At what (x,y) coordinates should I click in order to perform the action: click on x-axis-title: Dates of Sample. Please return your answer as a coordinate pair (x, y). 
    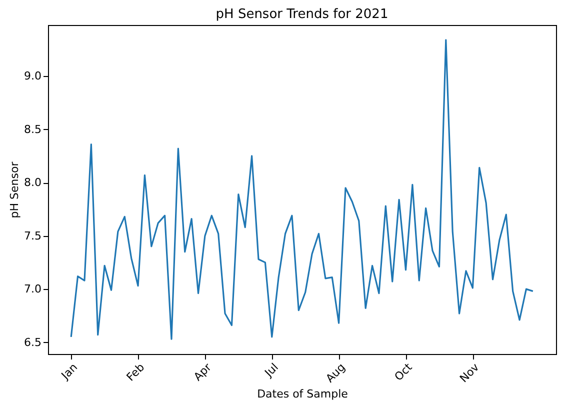
    Looking at the image, I should click on (302, 393).